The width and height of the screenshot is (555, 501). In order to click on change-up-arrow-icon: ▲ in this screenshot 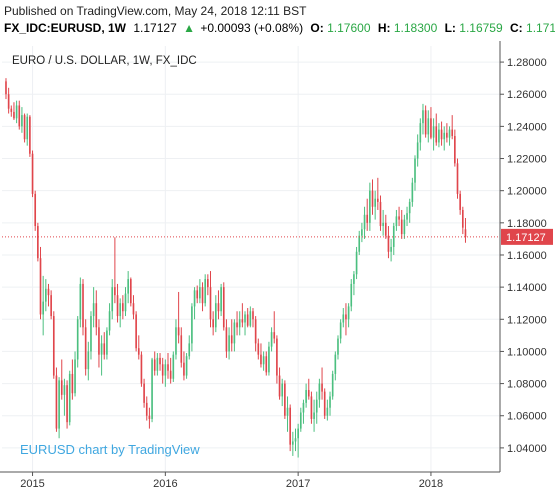, I will do `click(189, 28)`.